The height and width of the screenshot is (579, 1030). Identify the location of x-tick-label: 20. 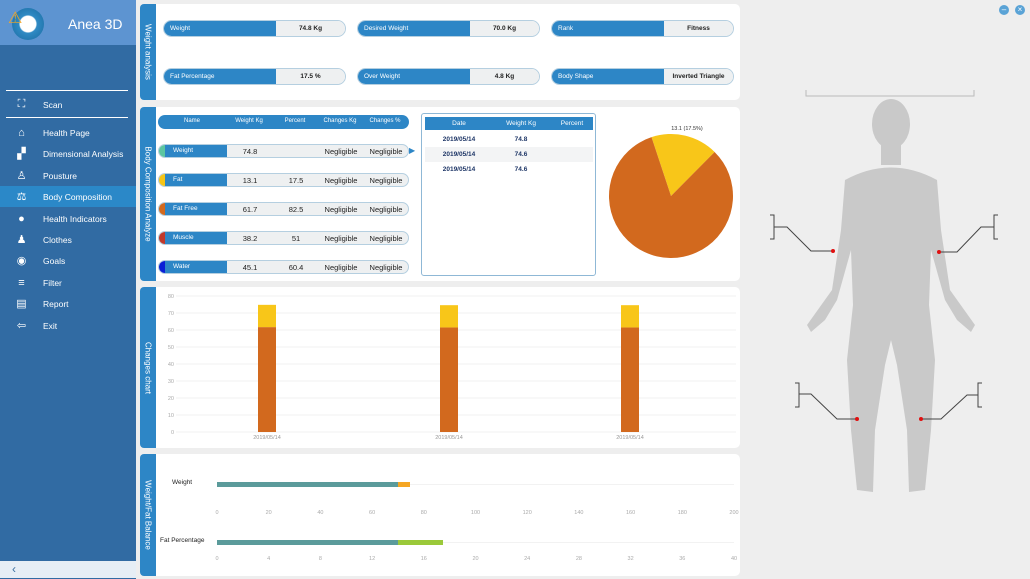
(475, 559).